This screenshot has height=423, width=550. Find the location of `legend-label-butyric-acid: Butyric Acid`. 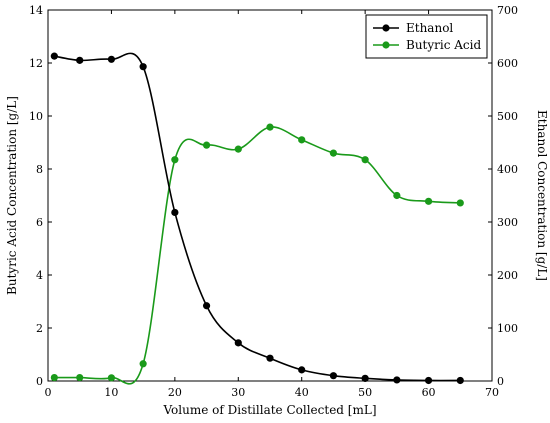

legend-label-butyric-acid: Butyric Acid is located at coordinates (443, 45).